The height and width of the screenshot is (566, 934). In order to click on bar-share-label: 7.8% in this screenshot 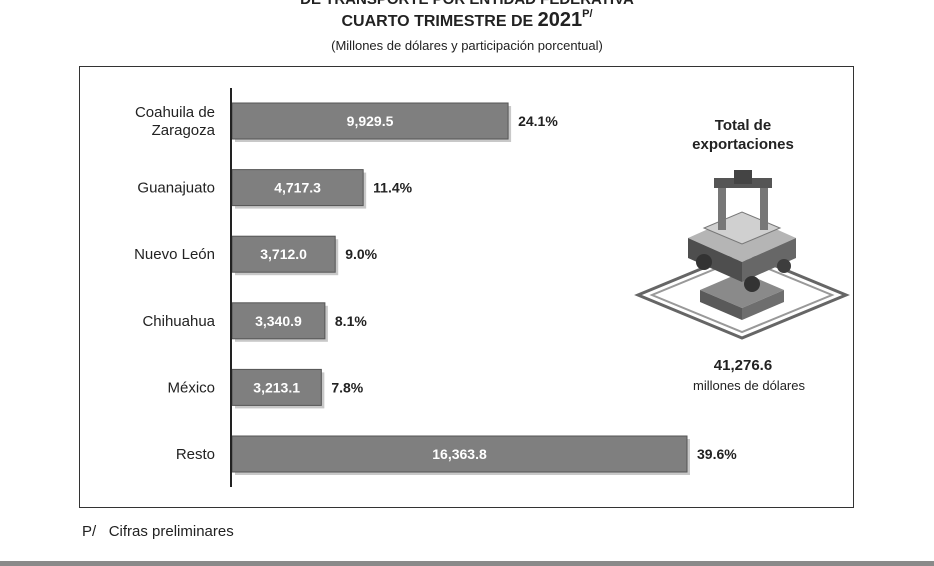, I will do `click(347, 387)`.